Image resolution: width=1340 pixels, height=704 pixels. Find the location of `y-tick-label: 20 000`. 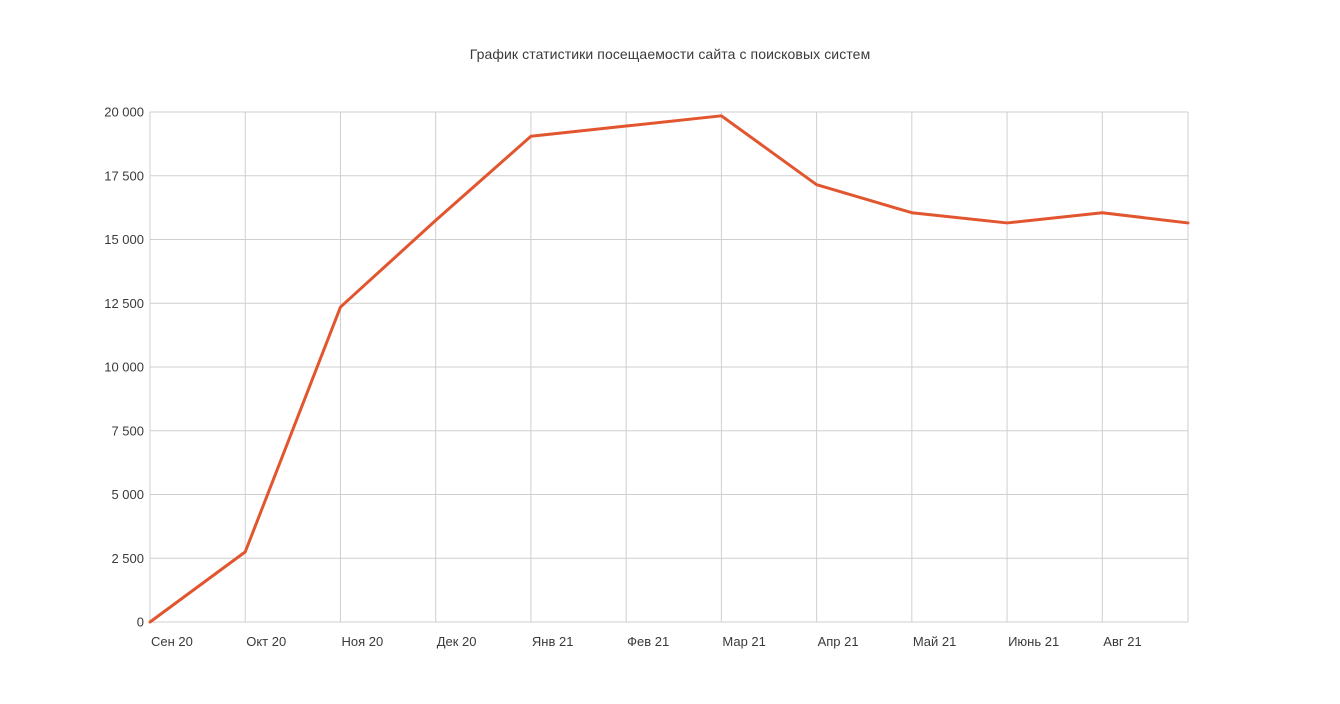

y-tick-label: 20 000 is located at coordinates (124, 112).